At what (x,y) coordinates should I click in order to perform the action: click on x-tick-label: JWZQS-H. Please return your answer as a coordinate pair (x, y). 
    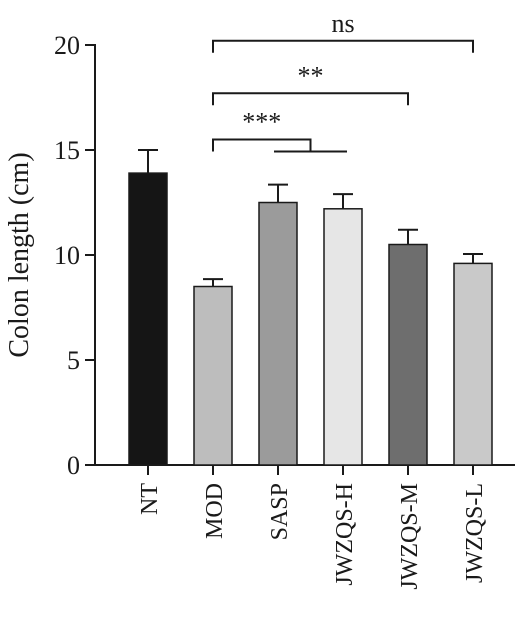
    Looking at the image, I should click on (345, 534).